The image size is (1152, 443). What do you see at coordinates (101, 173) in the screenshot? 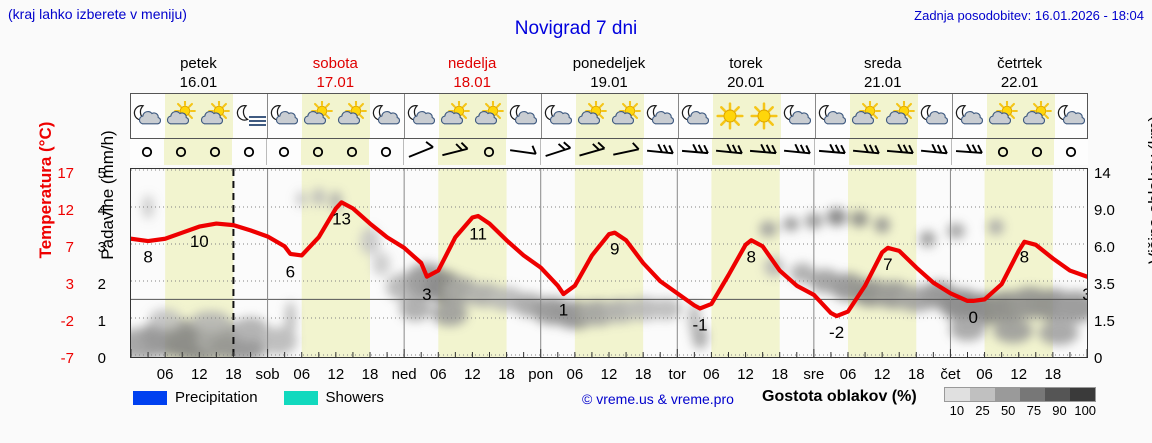
I see `tick-label: 5` at bounding box center [101, 173].